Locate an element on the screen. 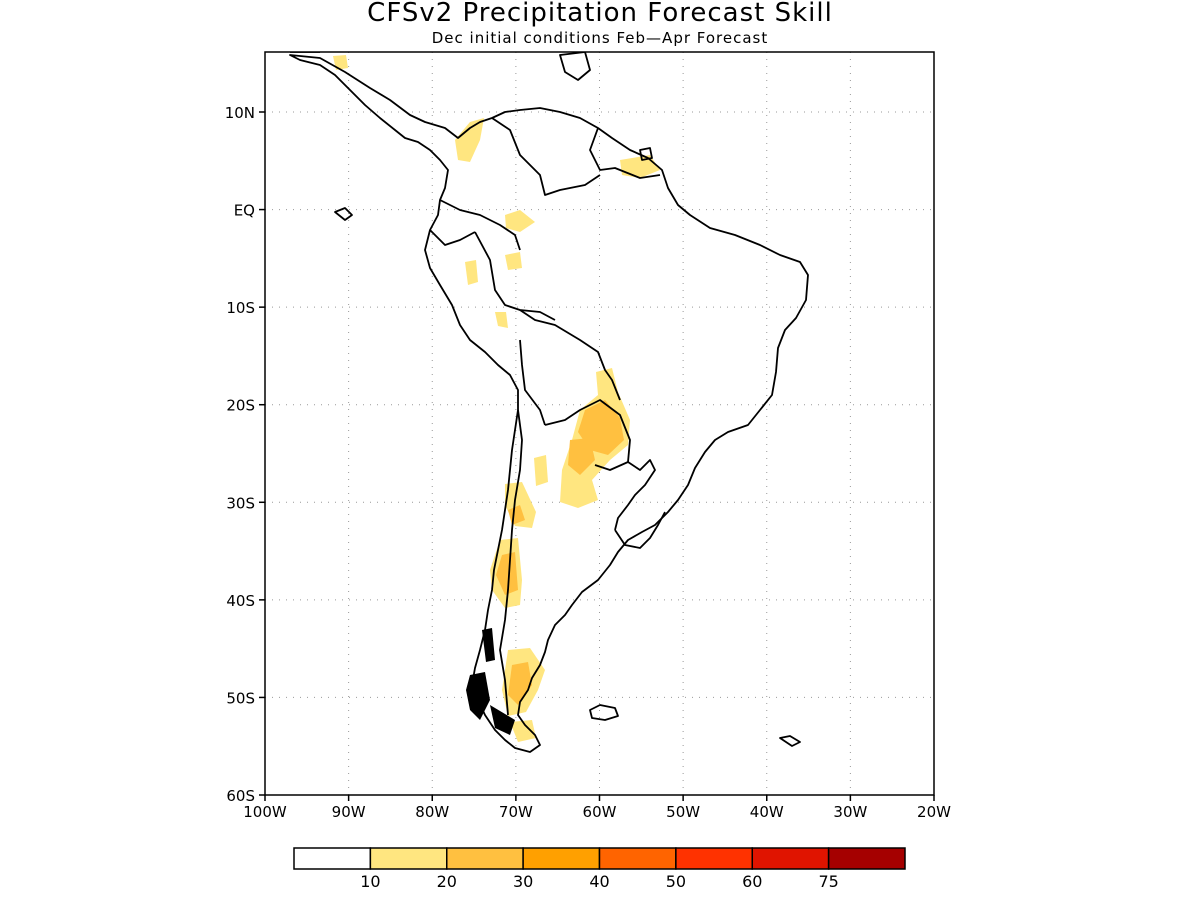 The height and width of the screenshot is (900, 1200). colorbar: 10 20 30 40 50 60 75 is located at coordinates (599, 869).